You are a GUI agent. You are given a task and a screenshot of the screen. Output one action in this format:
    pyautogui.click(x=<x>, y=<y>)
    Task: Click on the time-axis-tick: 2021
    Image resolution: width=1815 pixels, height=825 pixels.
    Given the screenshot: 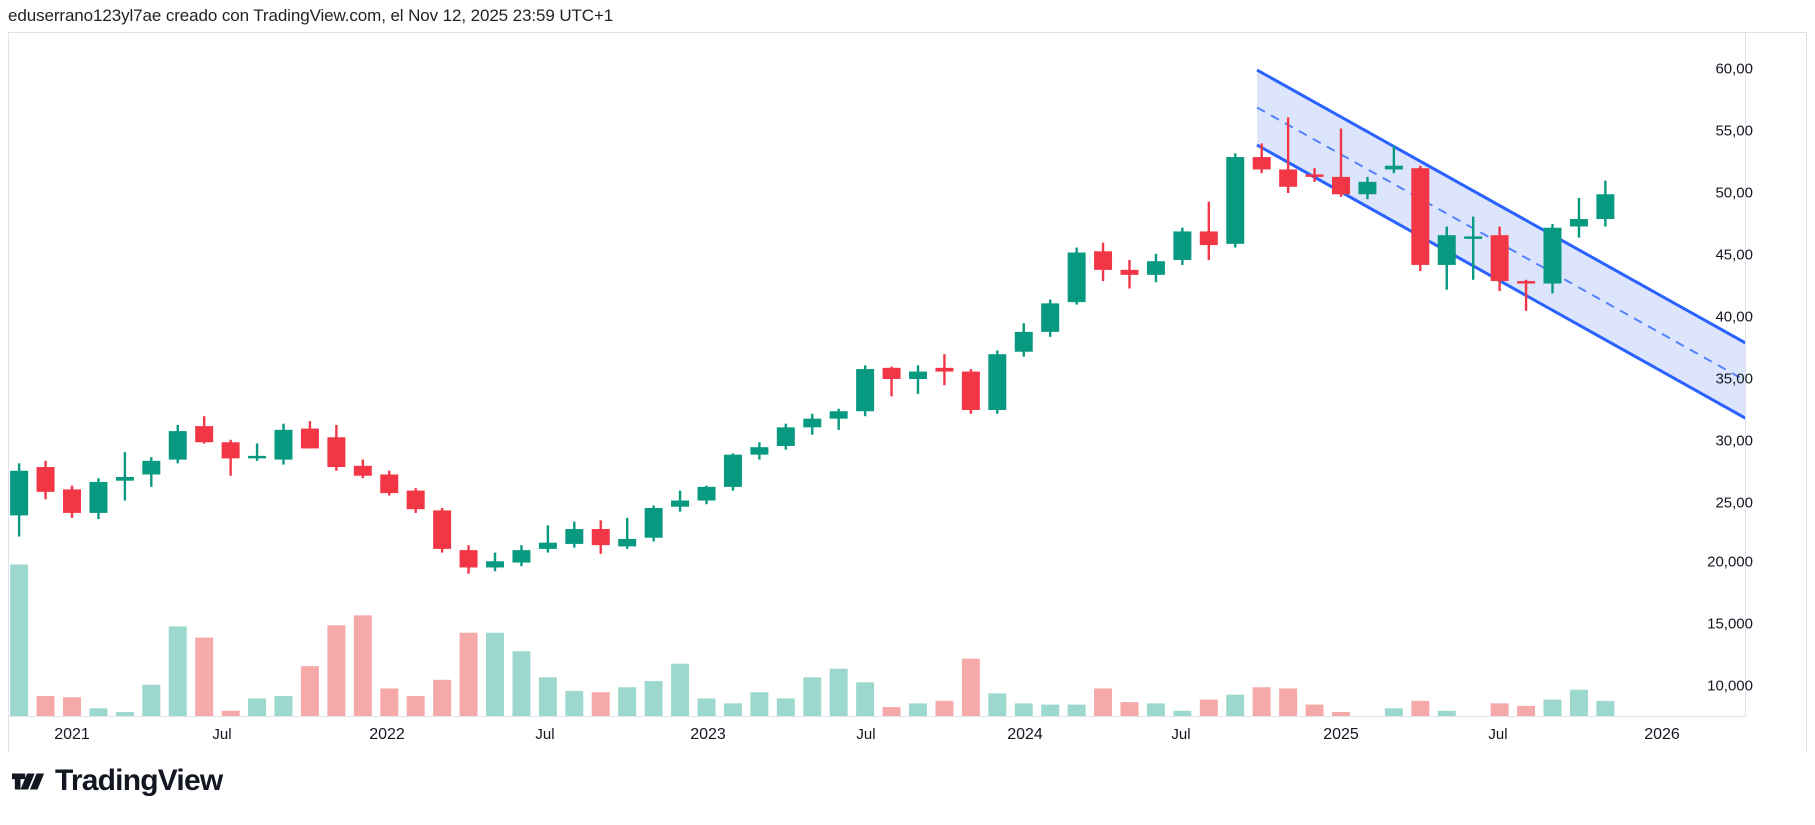 What is the action you would take?
    pyautogui.click(x=72, y=734)
    